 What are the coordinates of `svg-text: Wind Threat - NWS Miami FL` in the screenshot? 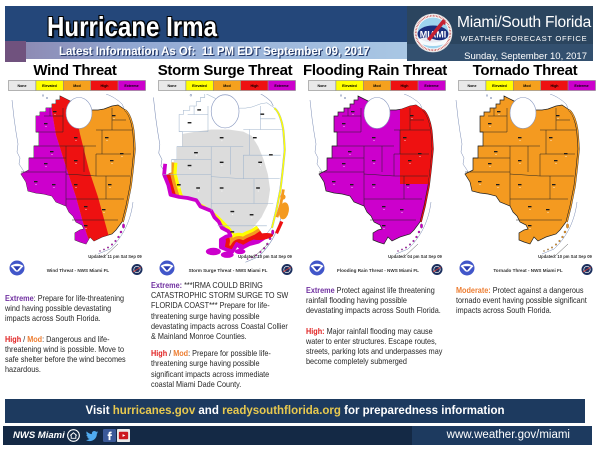 It's located at (78, 270).